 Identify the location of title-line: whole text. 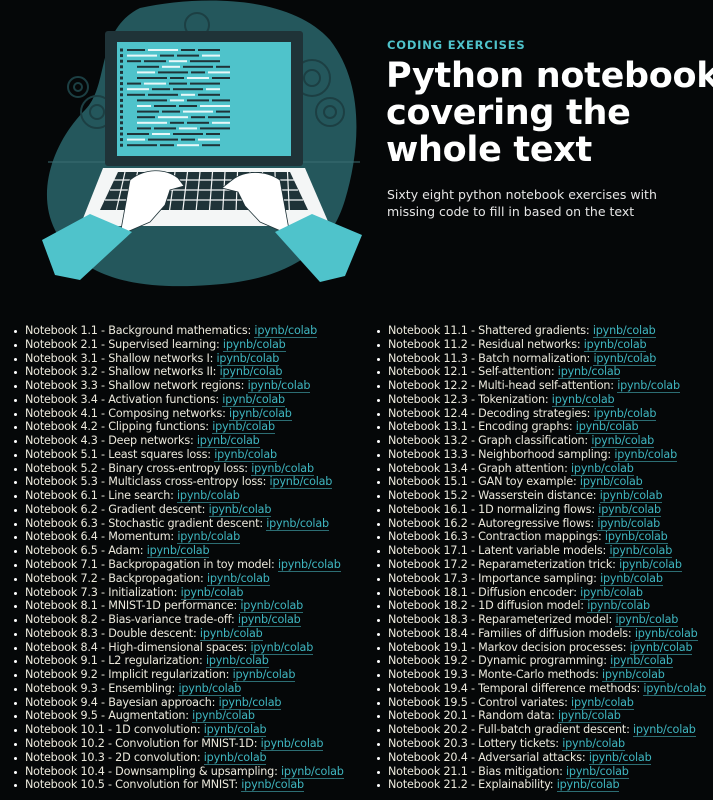
(489, 150).